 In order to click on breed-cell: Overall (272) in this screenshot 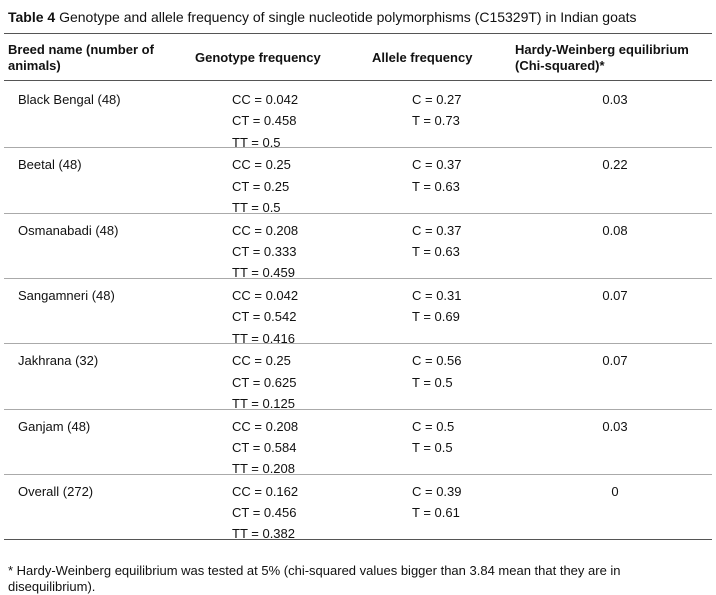, I will do `click(56, 491)`.